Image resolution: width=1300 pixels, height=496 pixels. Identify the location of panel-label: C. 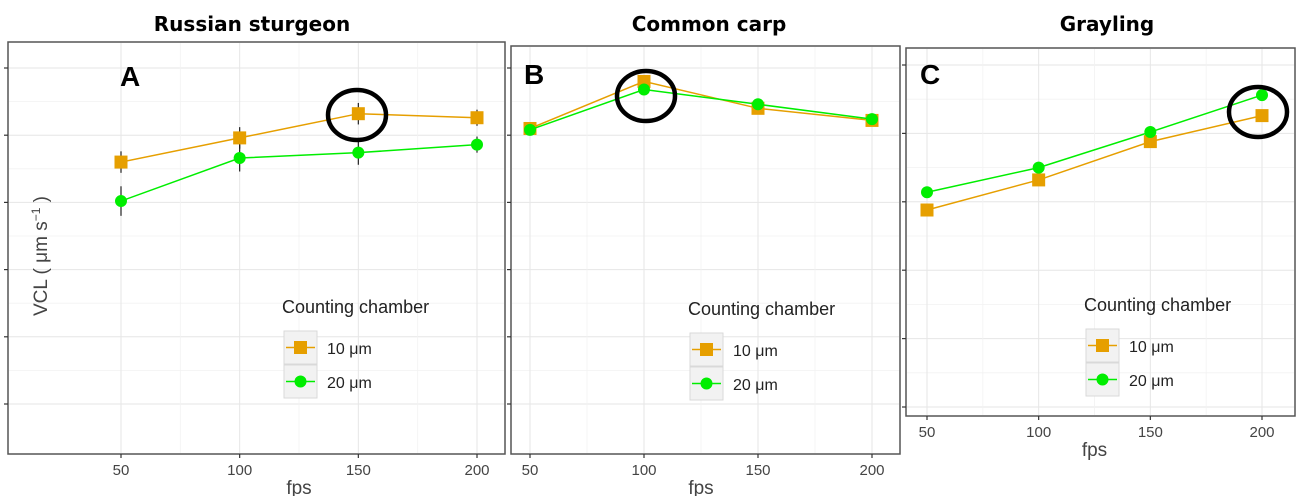
(930, 74).